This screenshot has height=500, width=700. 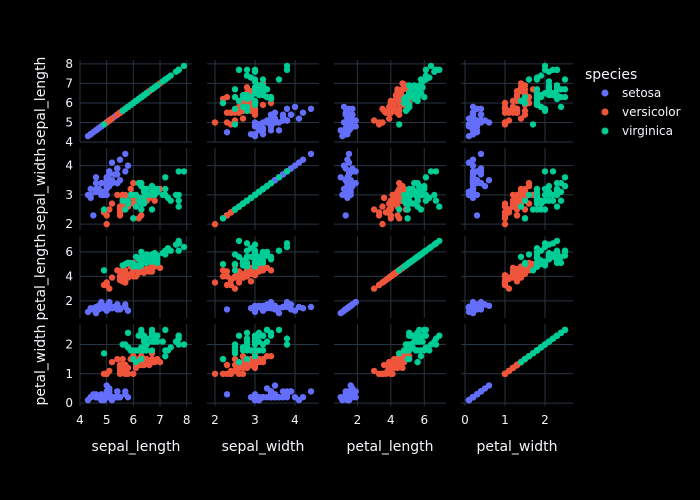 What do you see at coordinates (41, 276) in the screenshot?
I see `y-axis-label-petal_length: petal_length` at bounding box center [41, 276].